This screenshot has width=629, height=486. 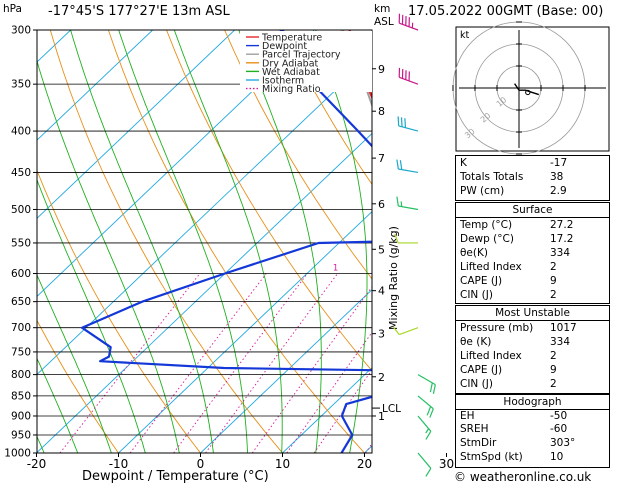 I want to click on height-tick-label: 3, so click(x=381, y=334).